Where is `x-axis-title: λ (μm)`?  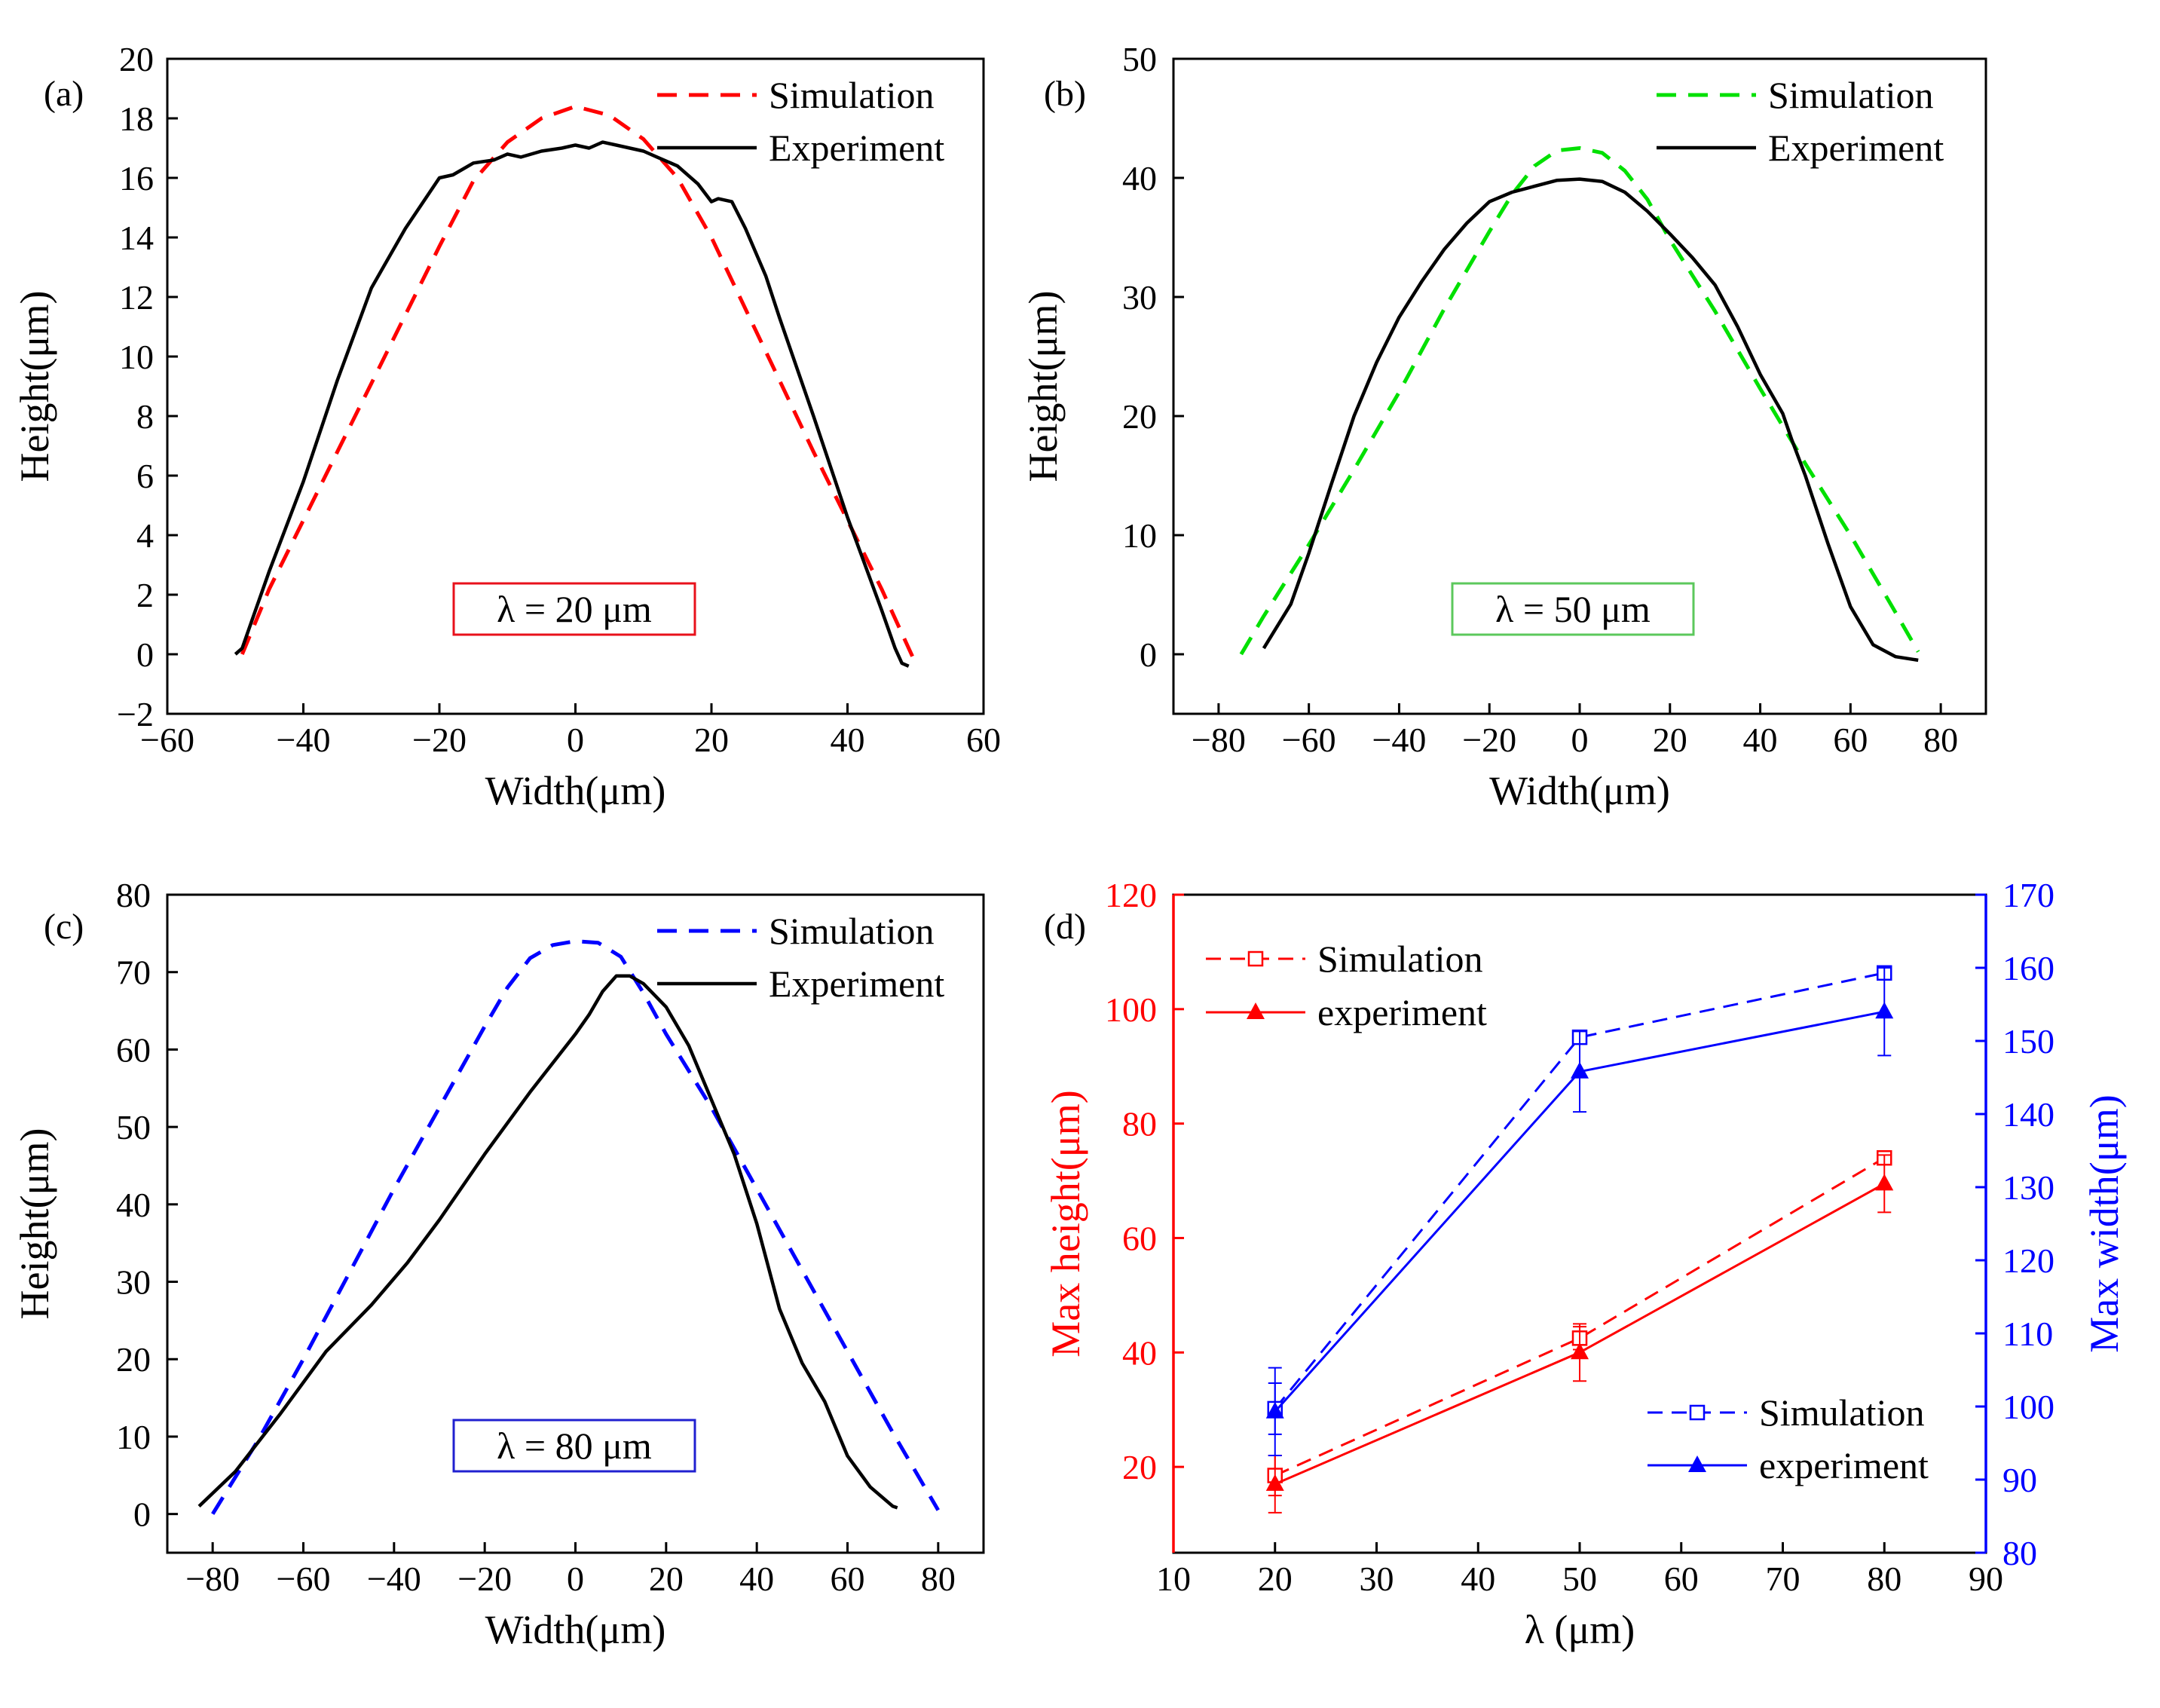
x-axis-title: λ (μm) is located at coordinates (1580, 1629).